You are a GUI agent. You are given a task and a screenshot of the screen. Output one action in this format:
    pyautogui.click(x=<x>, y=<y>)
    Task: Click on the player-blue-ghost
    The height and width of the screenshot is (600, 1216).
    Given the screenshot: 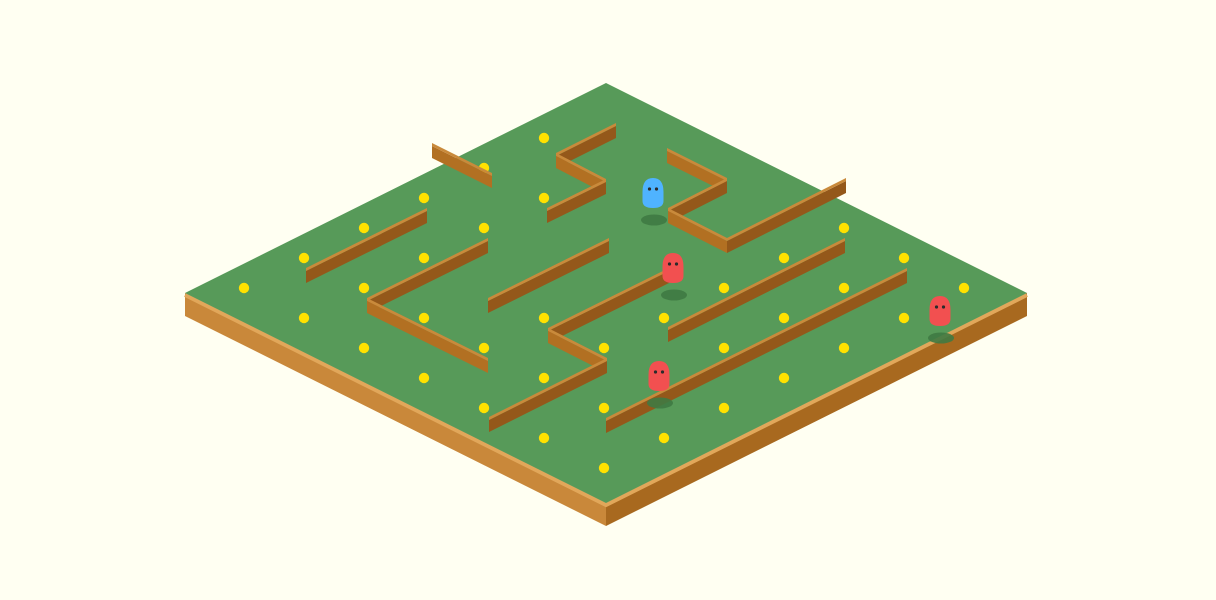 What is the action you would take?
    pyautogui.click(x=654, y=202)
    